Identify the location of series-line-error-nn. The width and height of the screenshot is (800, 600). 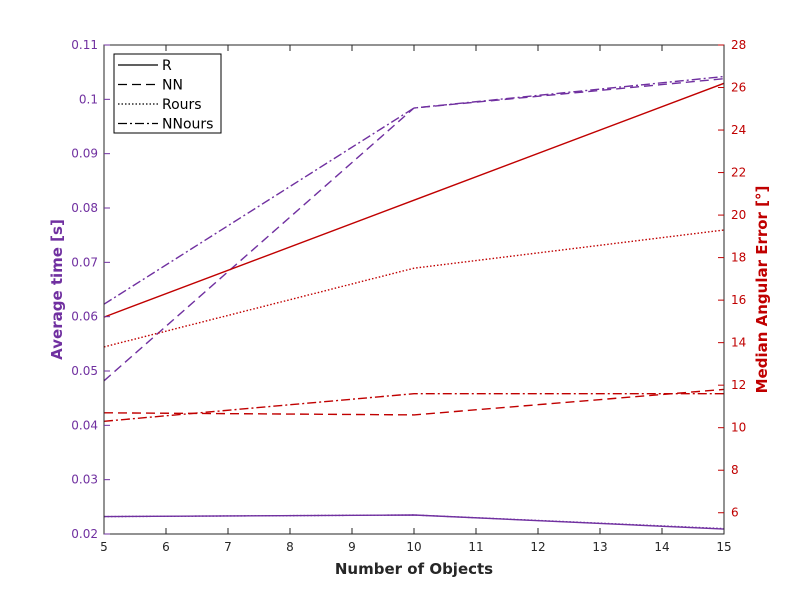
(414, 402).